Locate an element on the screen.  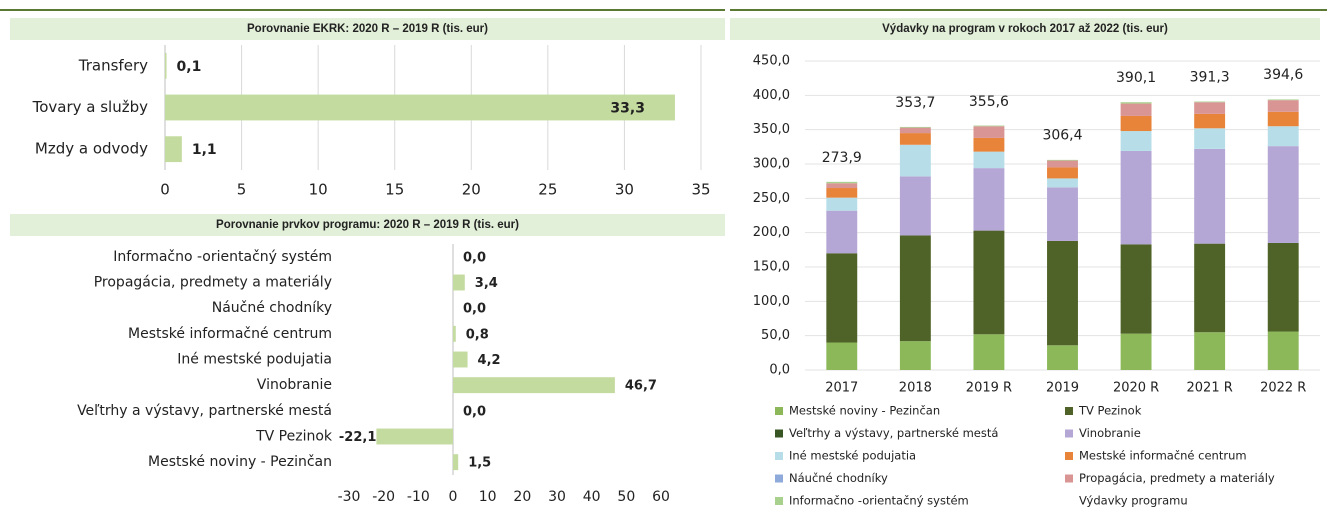
value-label: 46,7 is located at coordinates (641, 386).